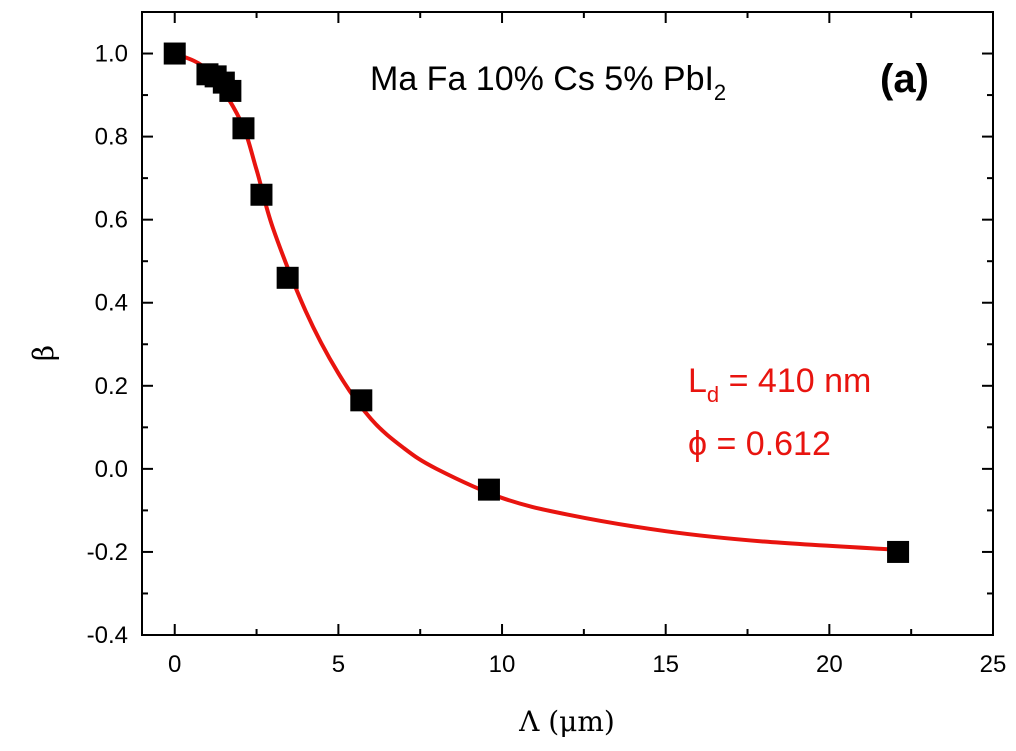 Image resolution: width=1016 pixels, height=751 pixels. I want to click on x-axis-title: Λ (μm), so click(566, 721).